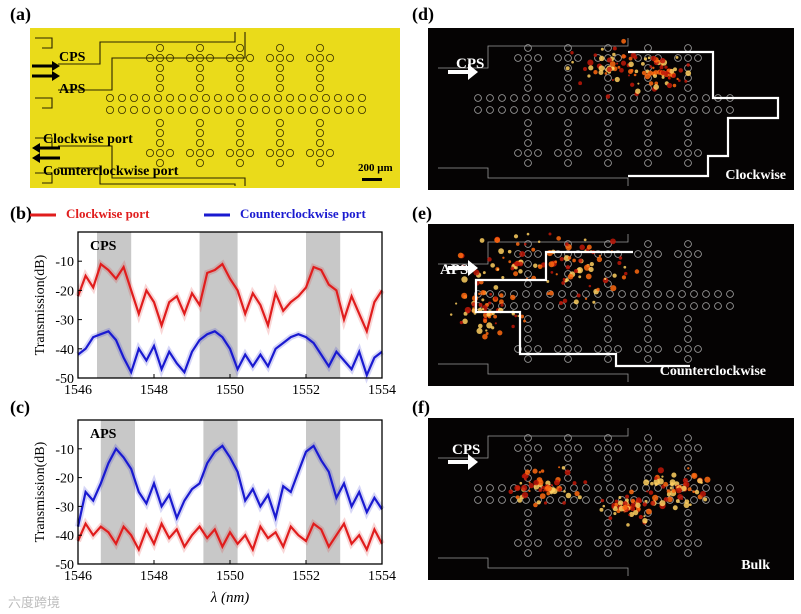  What do you see at coordinates (382, 576) in the screenshot?
I see `x-tick-label: 1554` at bounding box center [382, 576].